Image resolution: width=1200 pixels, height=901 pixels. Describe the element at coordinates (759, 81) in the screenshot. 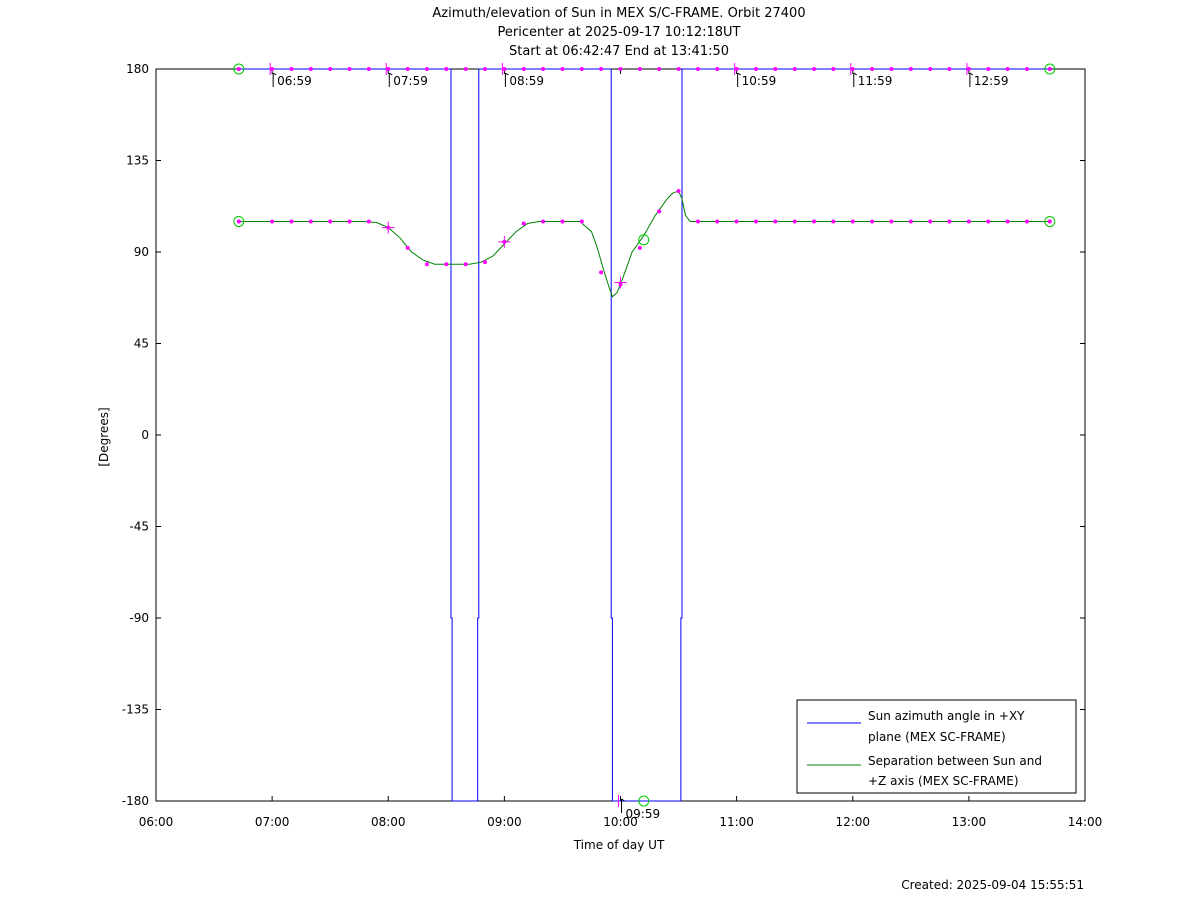

I see `hour-marker-label: 10:59` at that location.